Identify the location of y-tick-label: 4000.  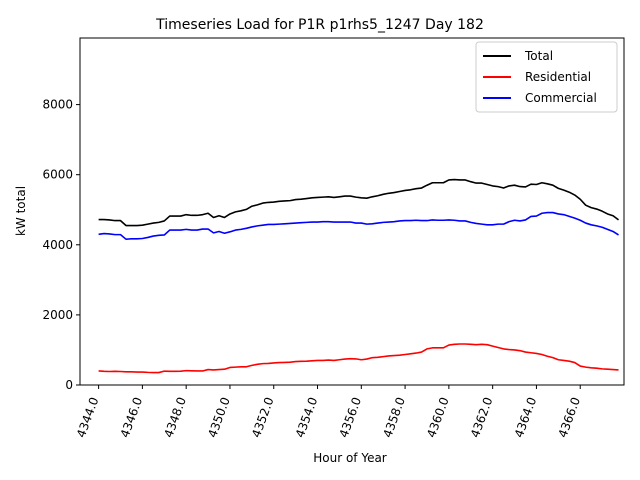
(57, 245).